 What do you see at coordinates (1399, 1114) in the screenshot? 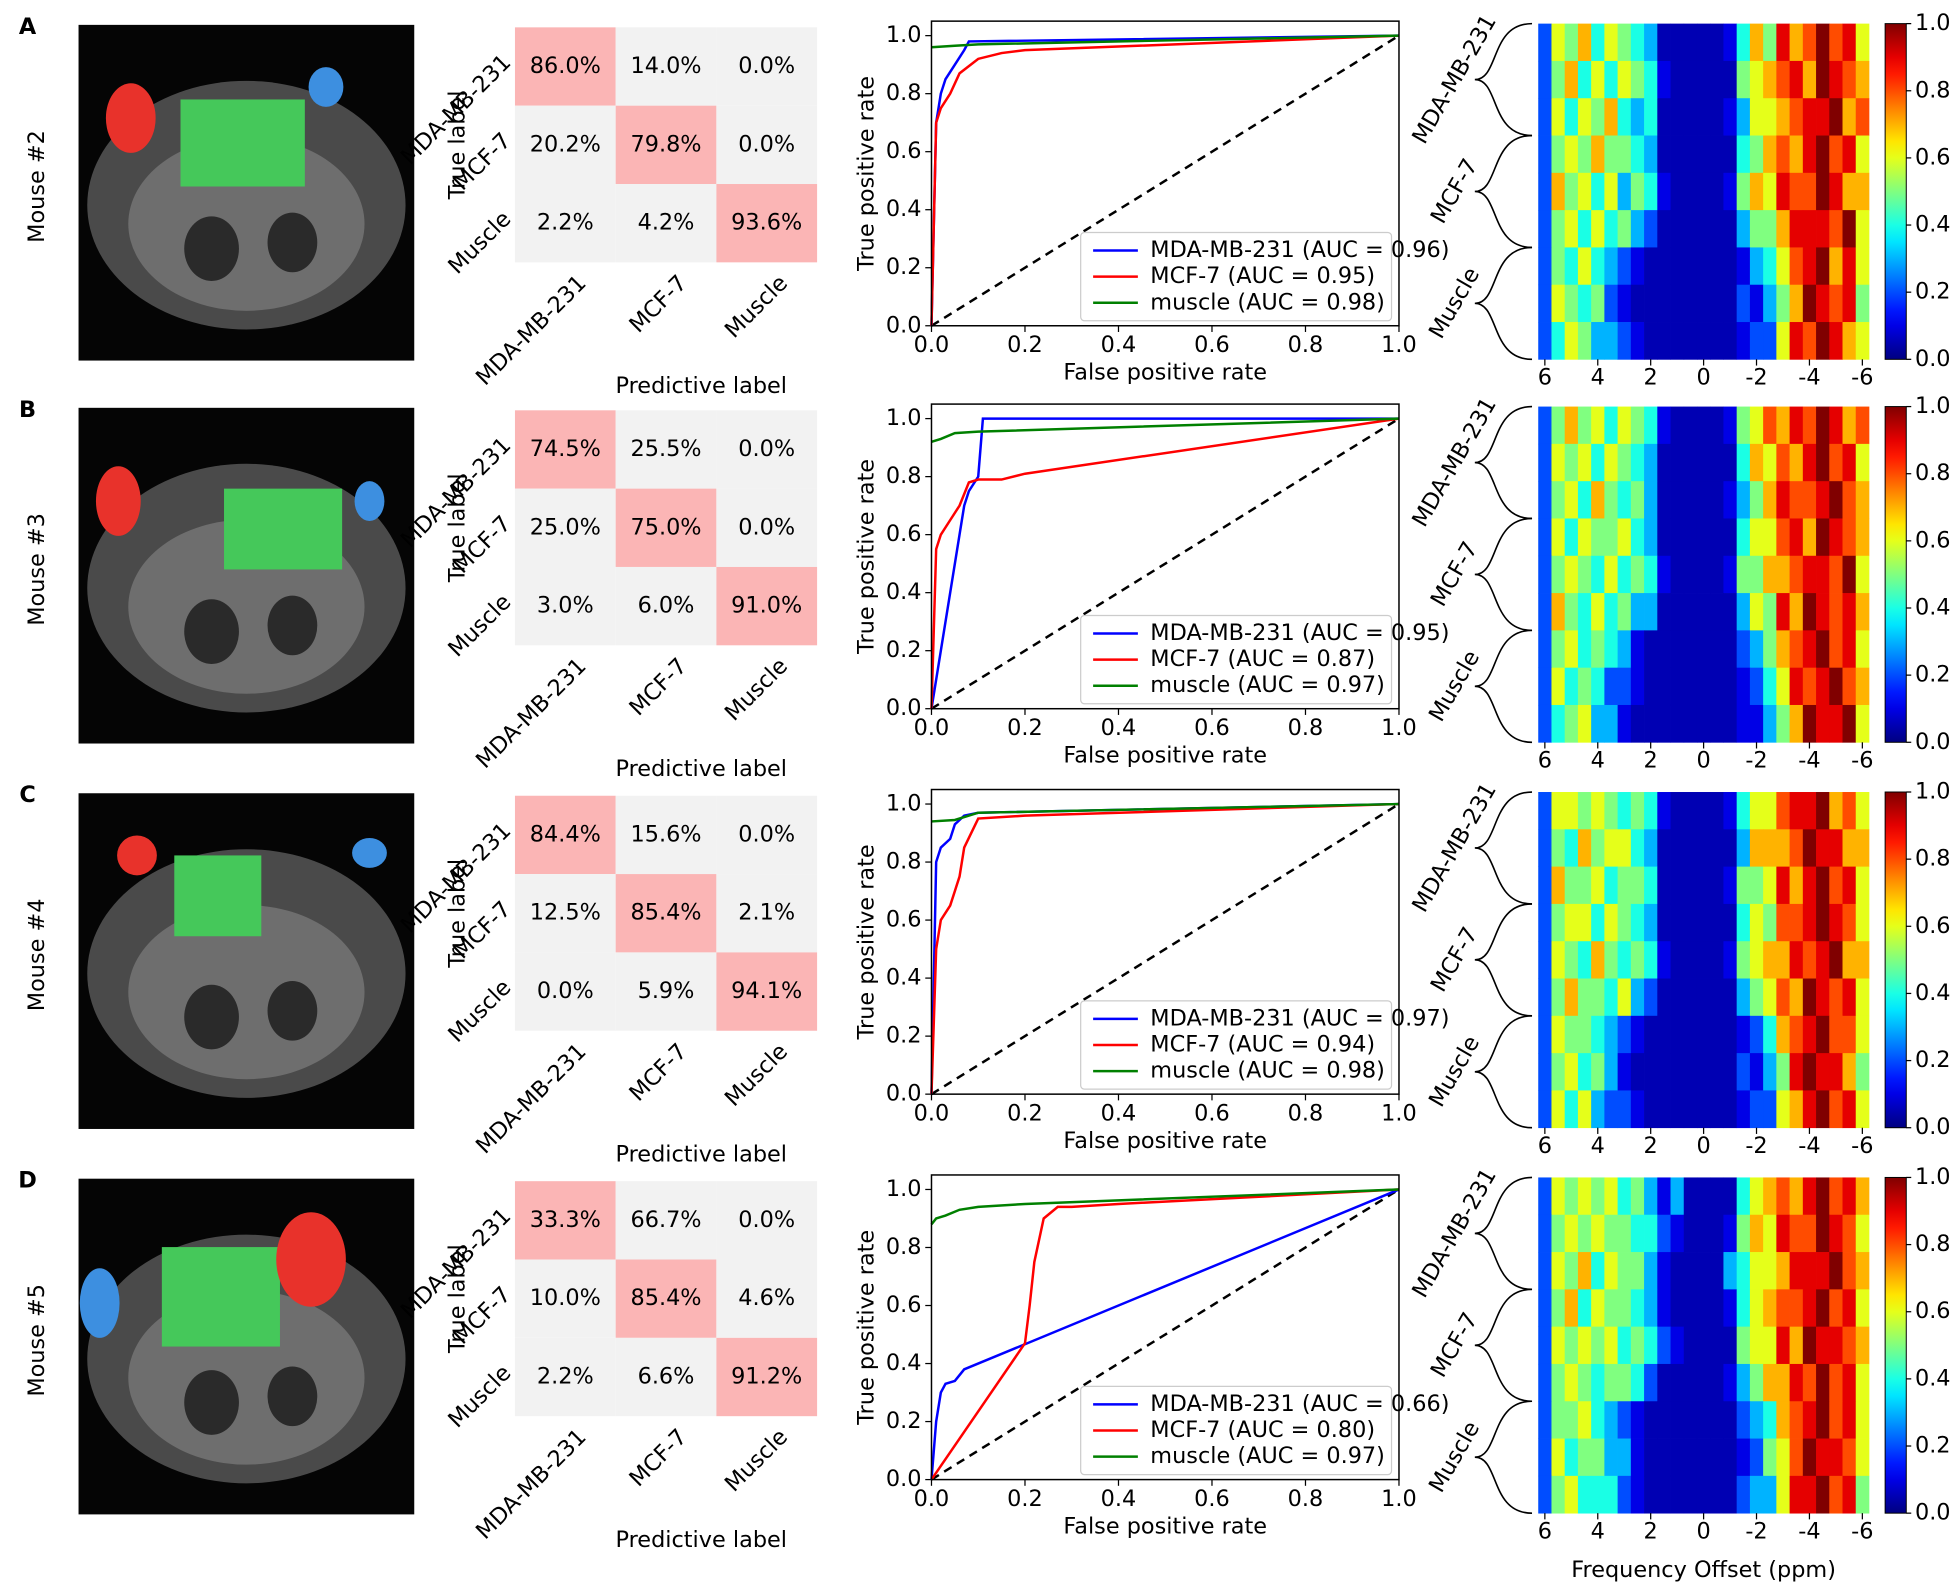
I see `x-tick-label: 1.0` at bounding box center [1399, 1114].